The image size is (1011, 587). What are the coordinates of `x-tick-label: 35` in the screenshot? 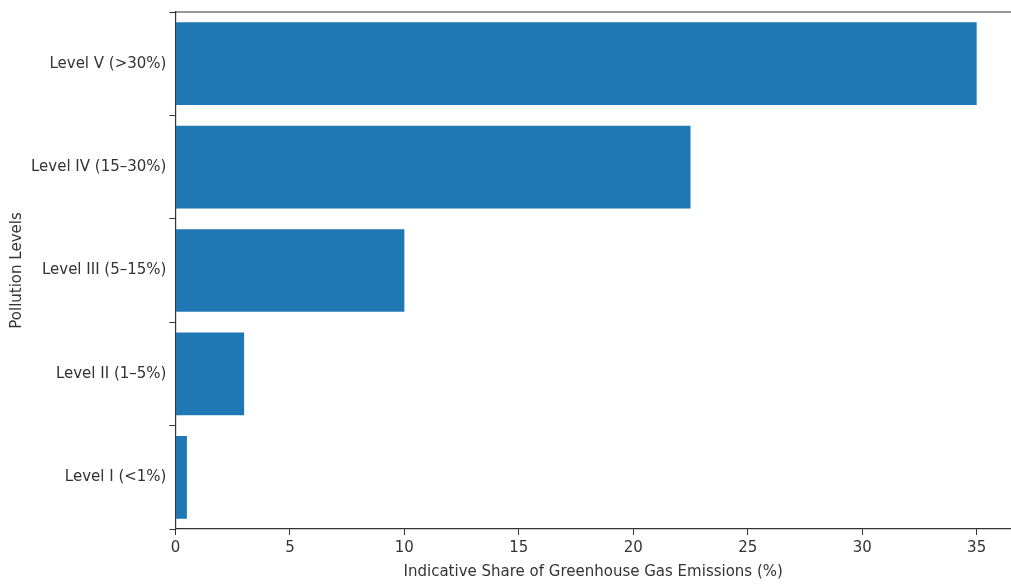 It's located at (977, 546).